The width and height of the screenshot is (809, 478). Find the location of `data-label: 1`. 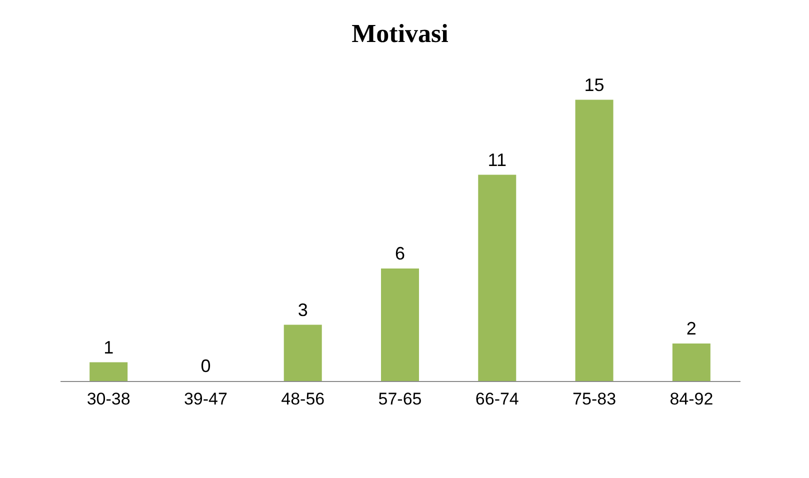

data-label: 1 is located at coordinates (109, 347).